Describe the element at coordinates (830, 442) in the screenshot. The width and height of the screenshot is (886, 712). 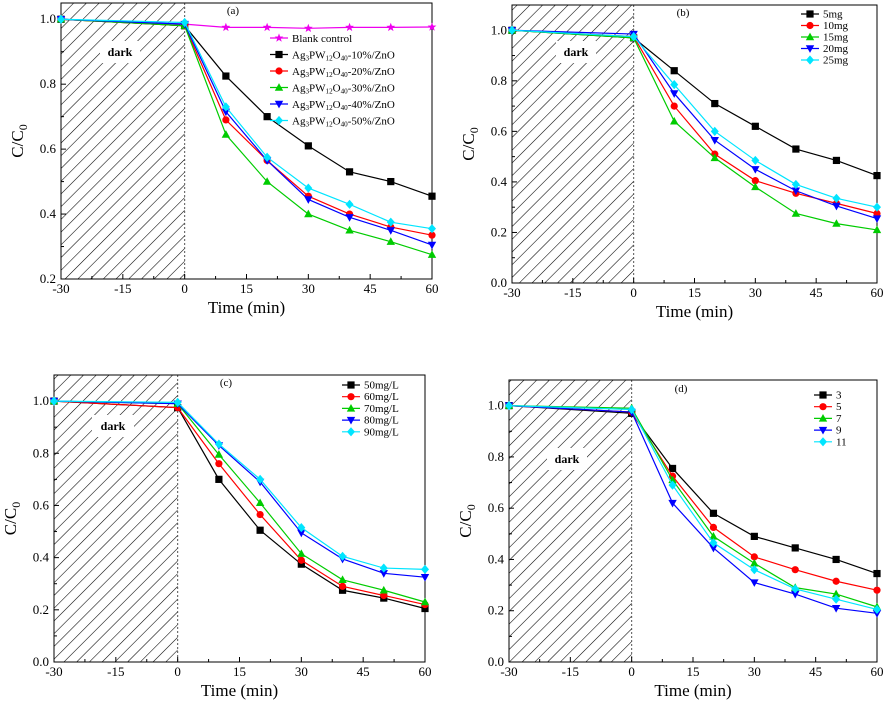
I see `legend-item: 11` at that location.